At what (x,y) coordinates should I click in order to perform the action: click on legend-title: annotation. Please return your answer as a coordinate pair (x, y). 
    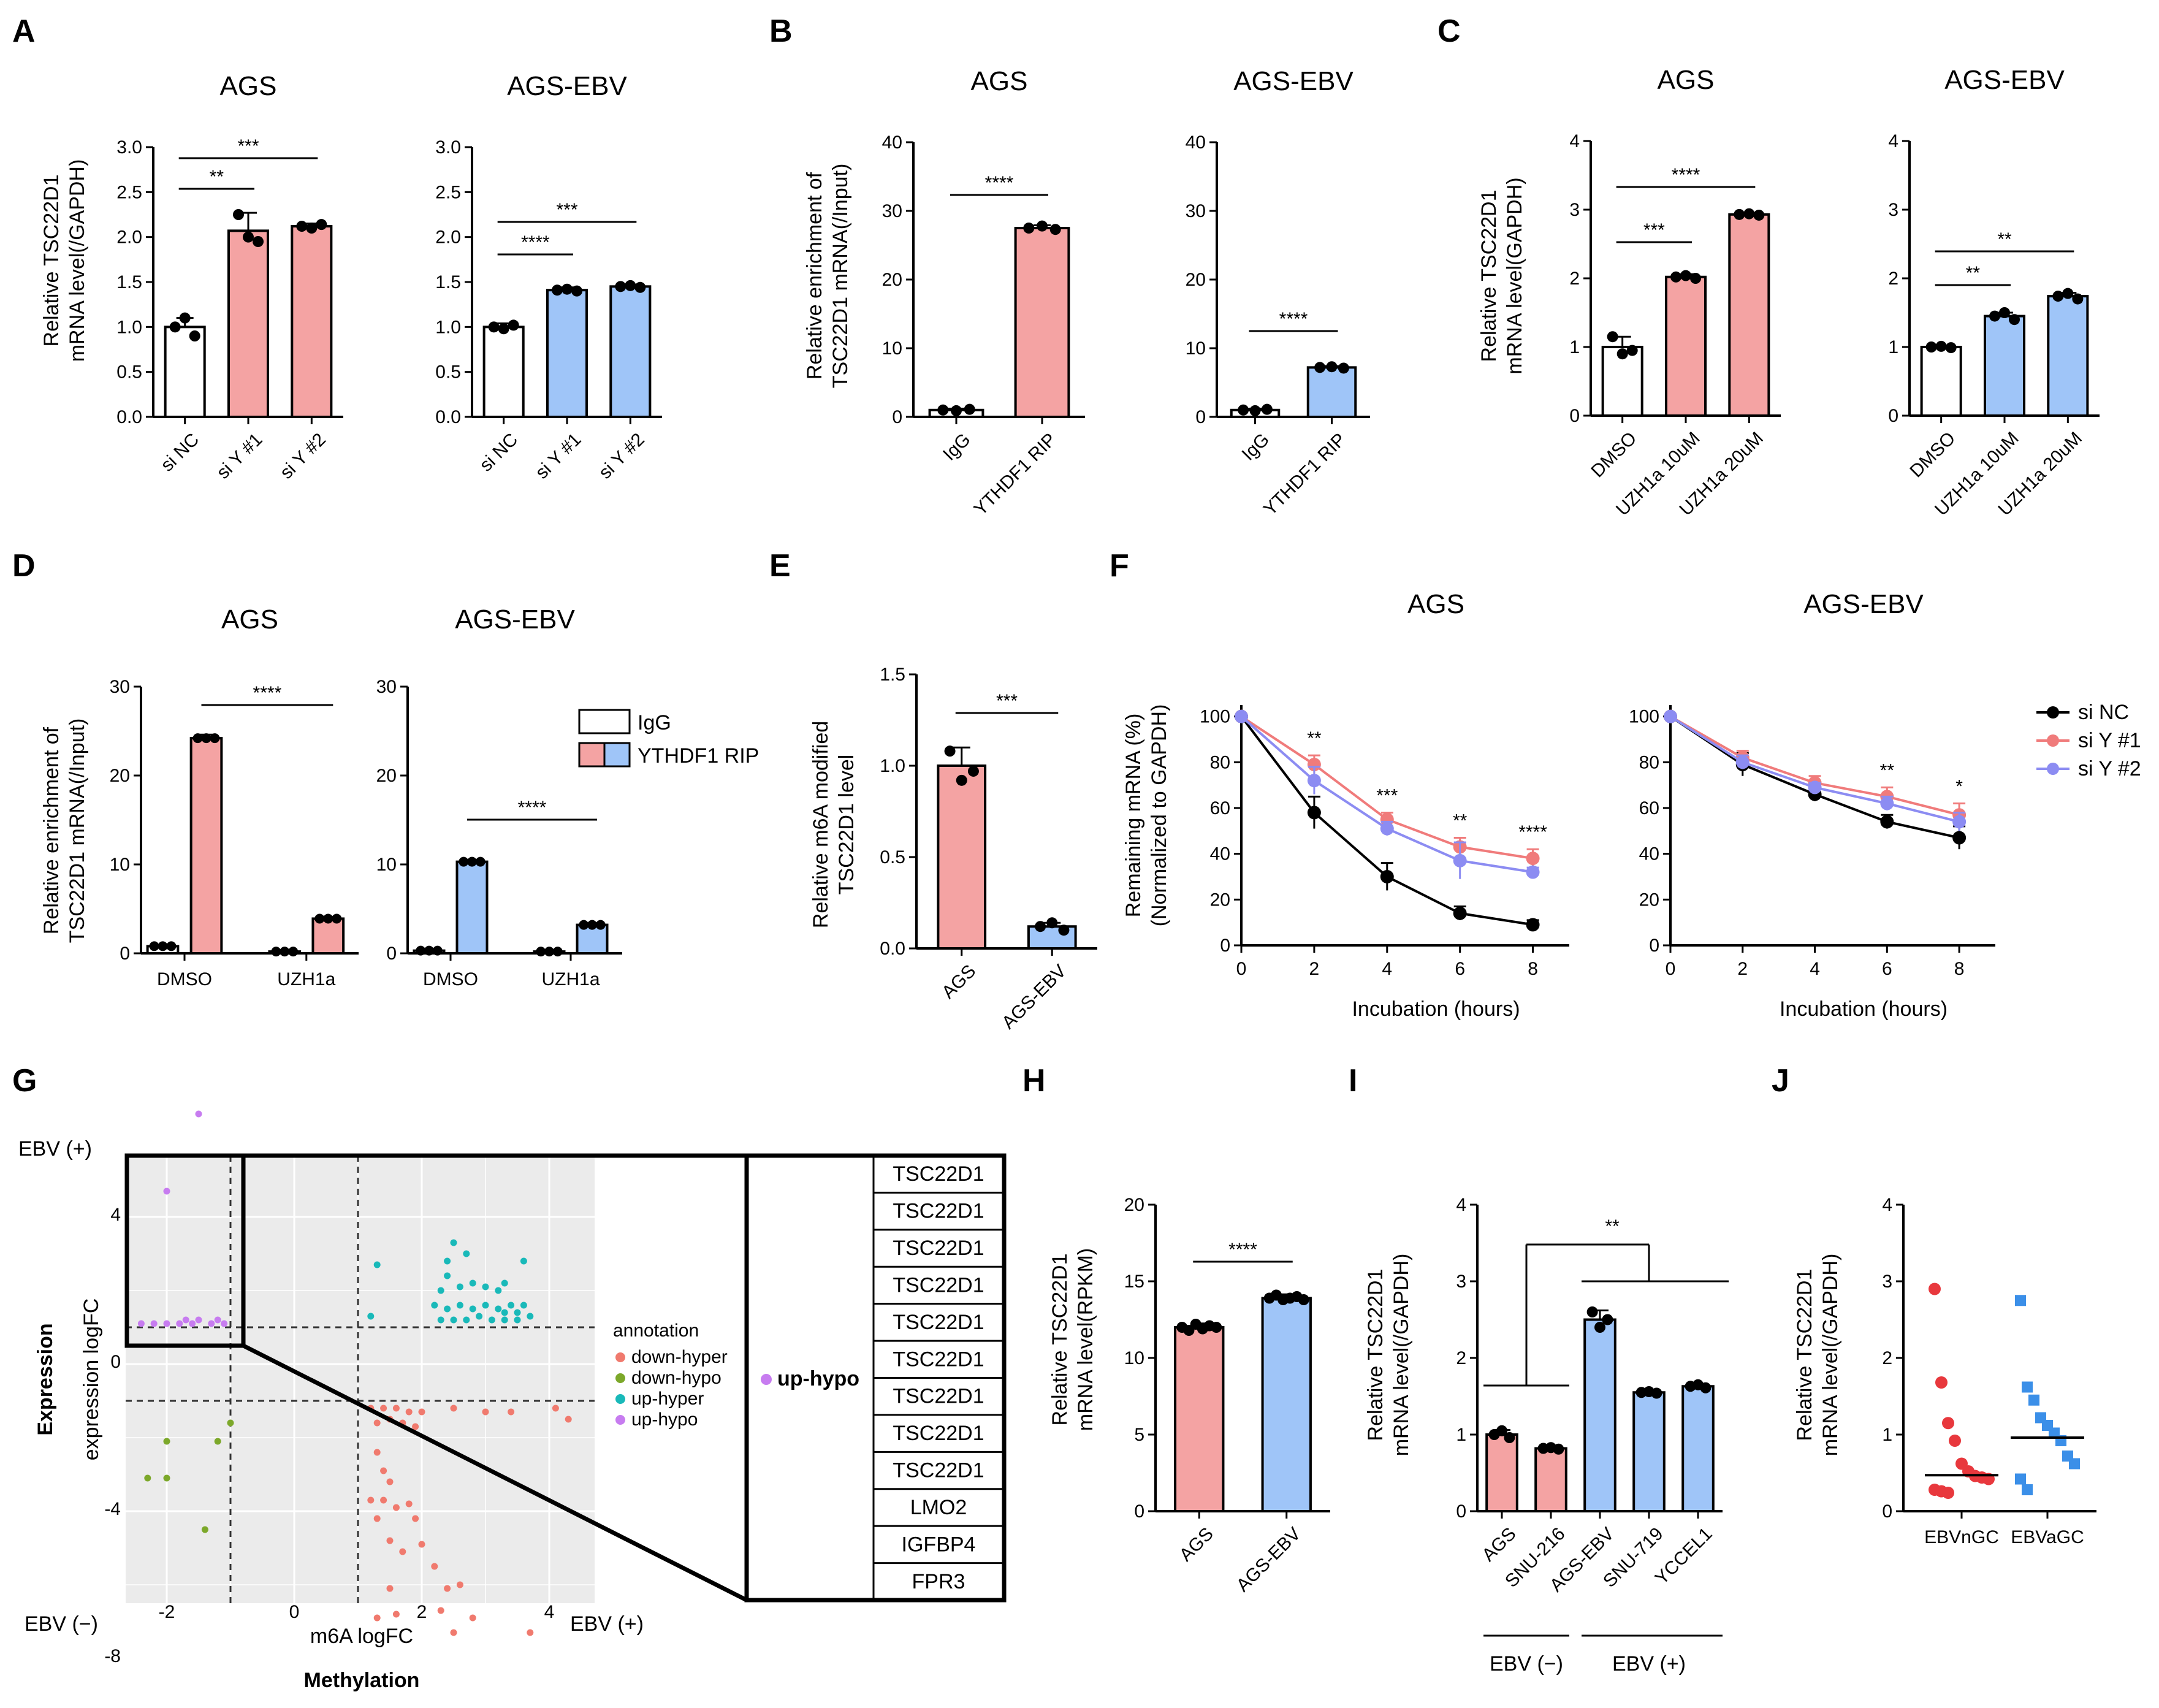
    Looking at the image, I should click on (656, 1331).